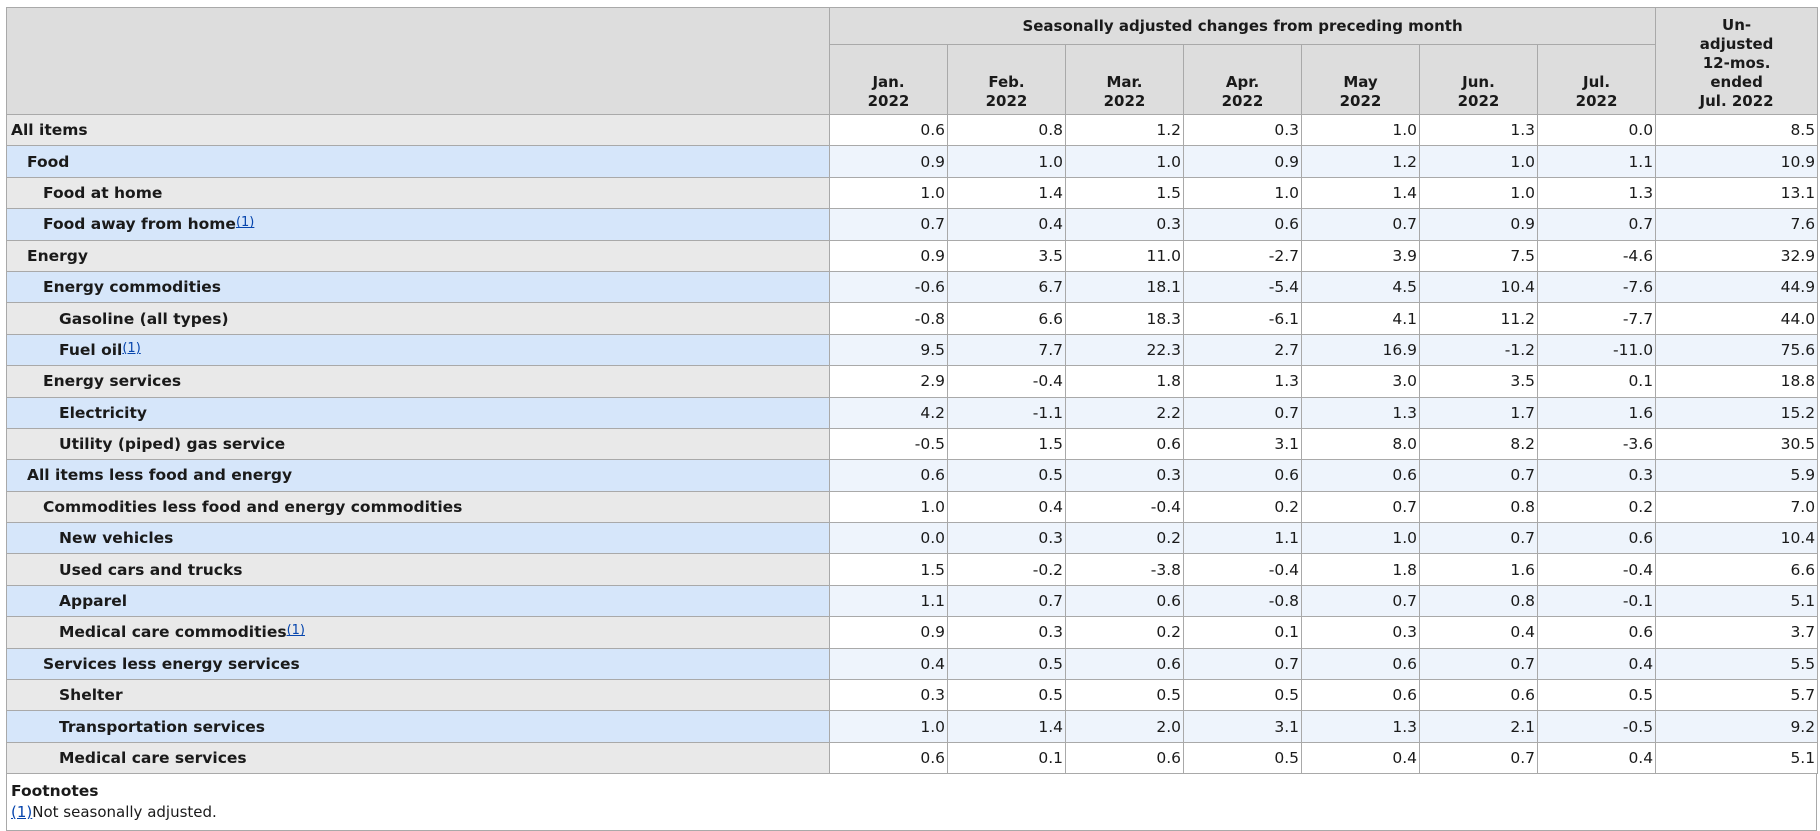 Image resolution: width=1820 pixels, height=831 pixels. What do you see at coordinates (1596, 444) in the screenshot?
I see `value-cell: -3.6` at bounding box center [1596, 444].